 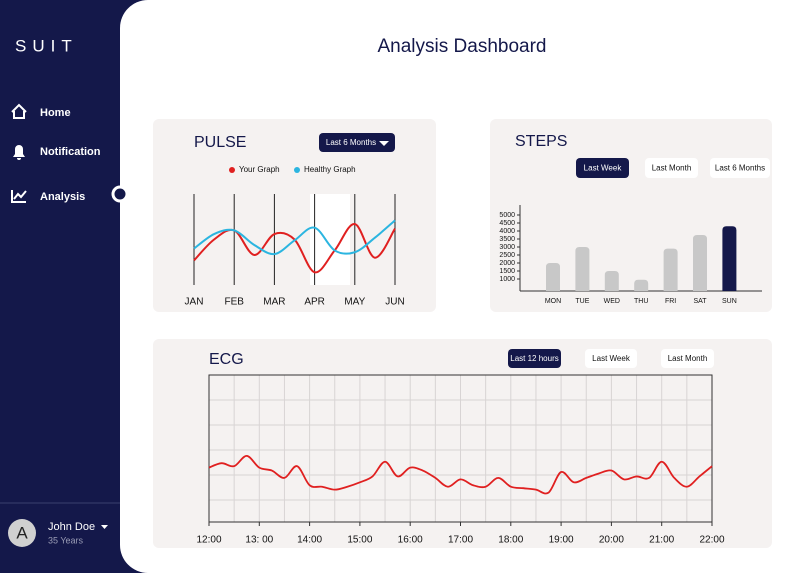 What do you see at coordinates (120, 194) in the screenshot?
I see `active-indicator` at bounding box center [120, 194].